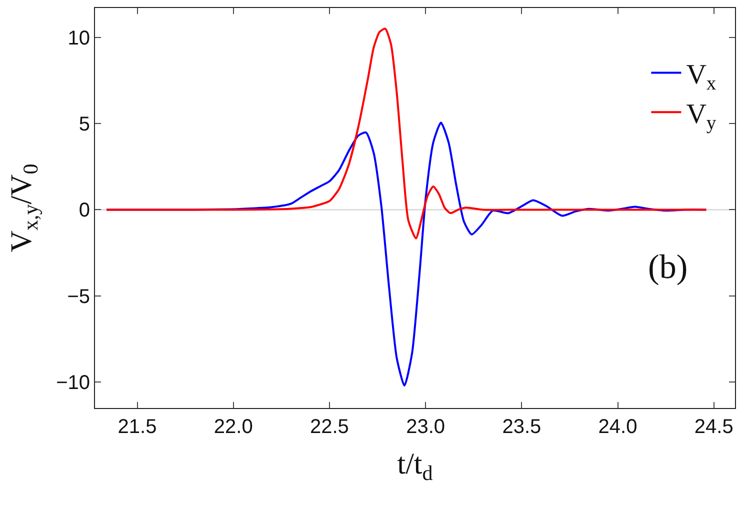 This screenshot has height=513, width=750. What do you see at coordinates (701, 116) in the screenshot?
I see `legend-label: V$_{y}$` at bounding box center [701, 116].